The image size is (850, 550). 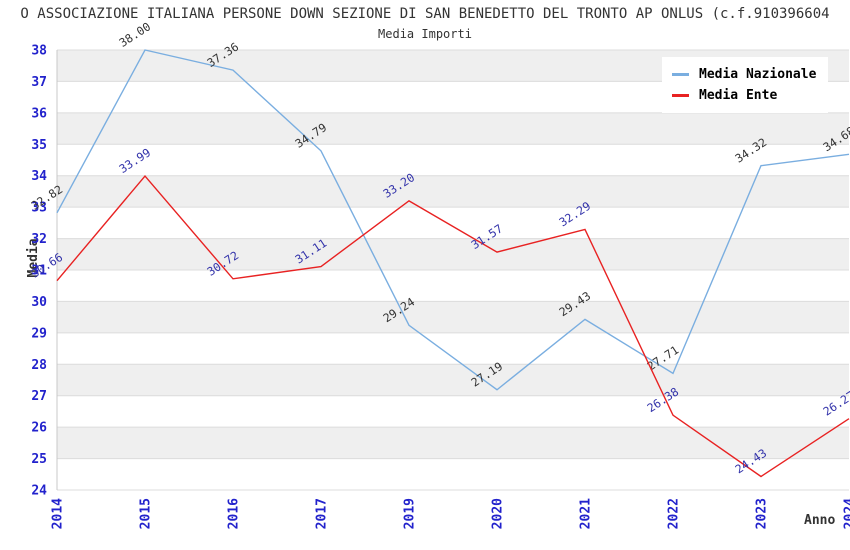 What do you see at coordinates (586, 513) in the screenshot?
I see `x-tick-label: 2021` at bounding box center [586, 513].